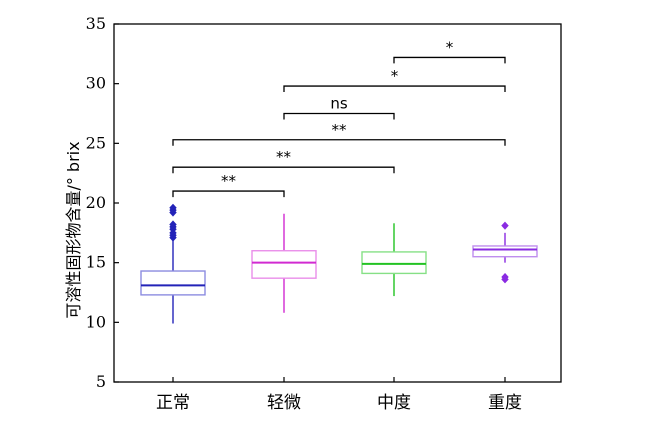 Image resolution: width=650 pixels, height=433 pixels. Describe the element at coordinates (96, 202) in the screenshot. I see `y-tick-label: 20` at that location.